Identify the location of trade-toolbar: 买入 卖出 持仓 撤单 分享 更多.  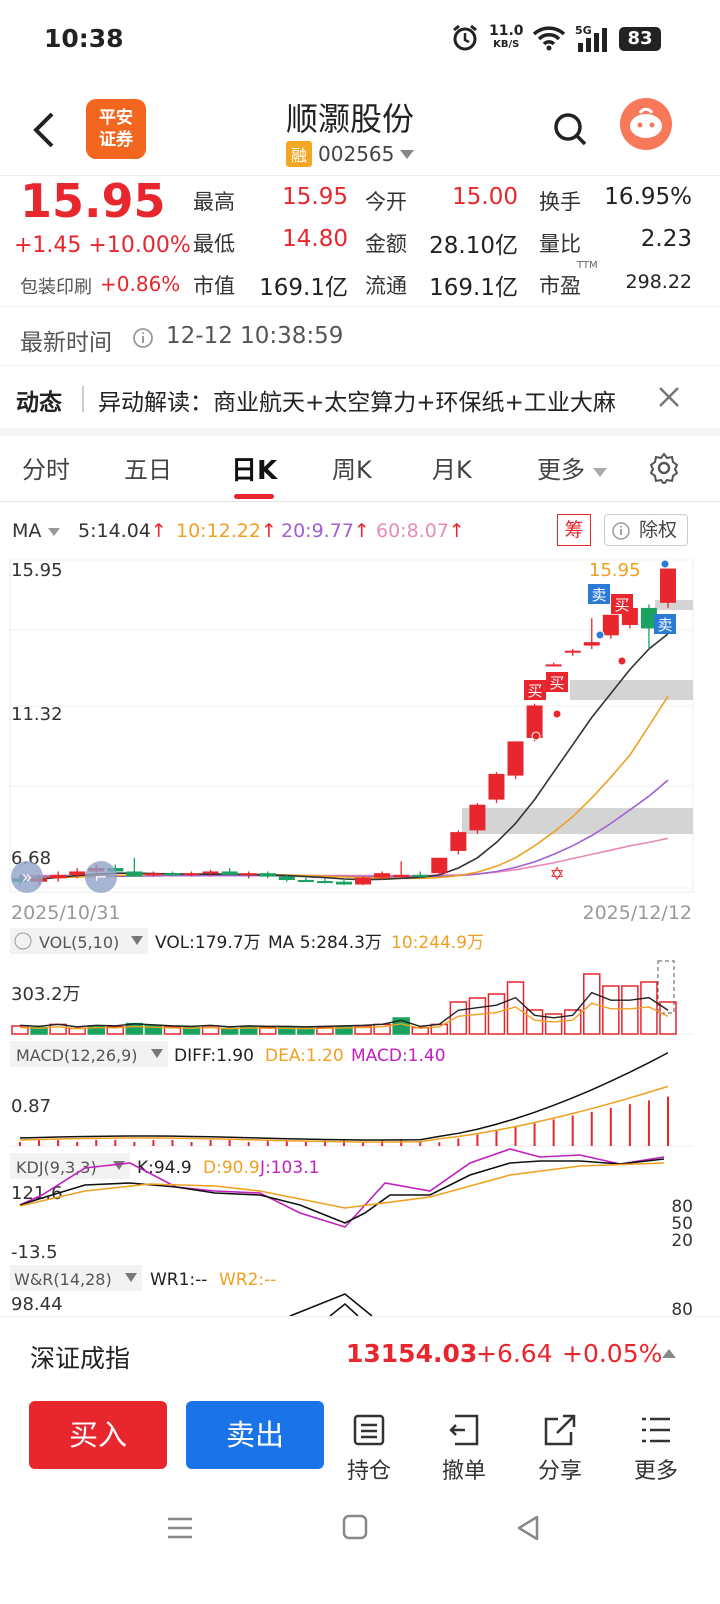
(360, 1449).